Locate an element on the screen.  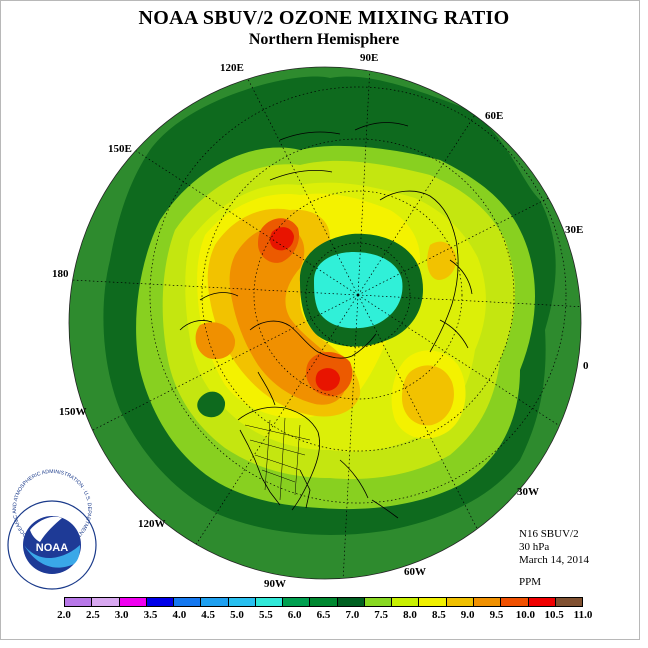
meridian-label: 60E is located at coordinates (494, 116).